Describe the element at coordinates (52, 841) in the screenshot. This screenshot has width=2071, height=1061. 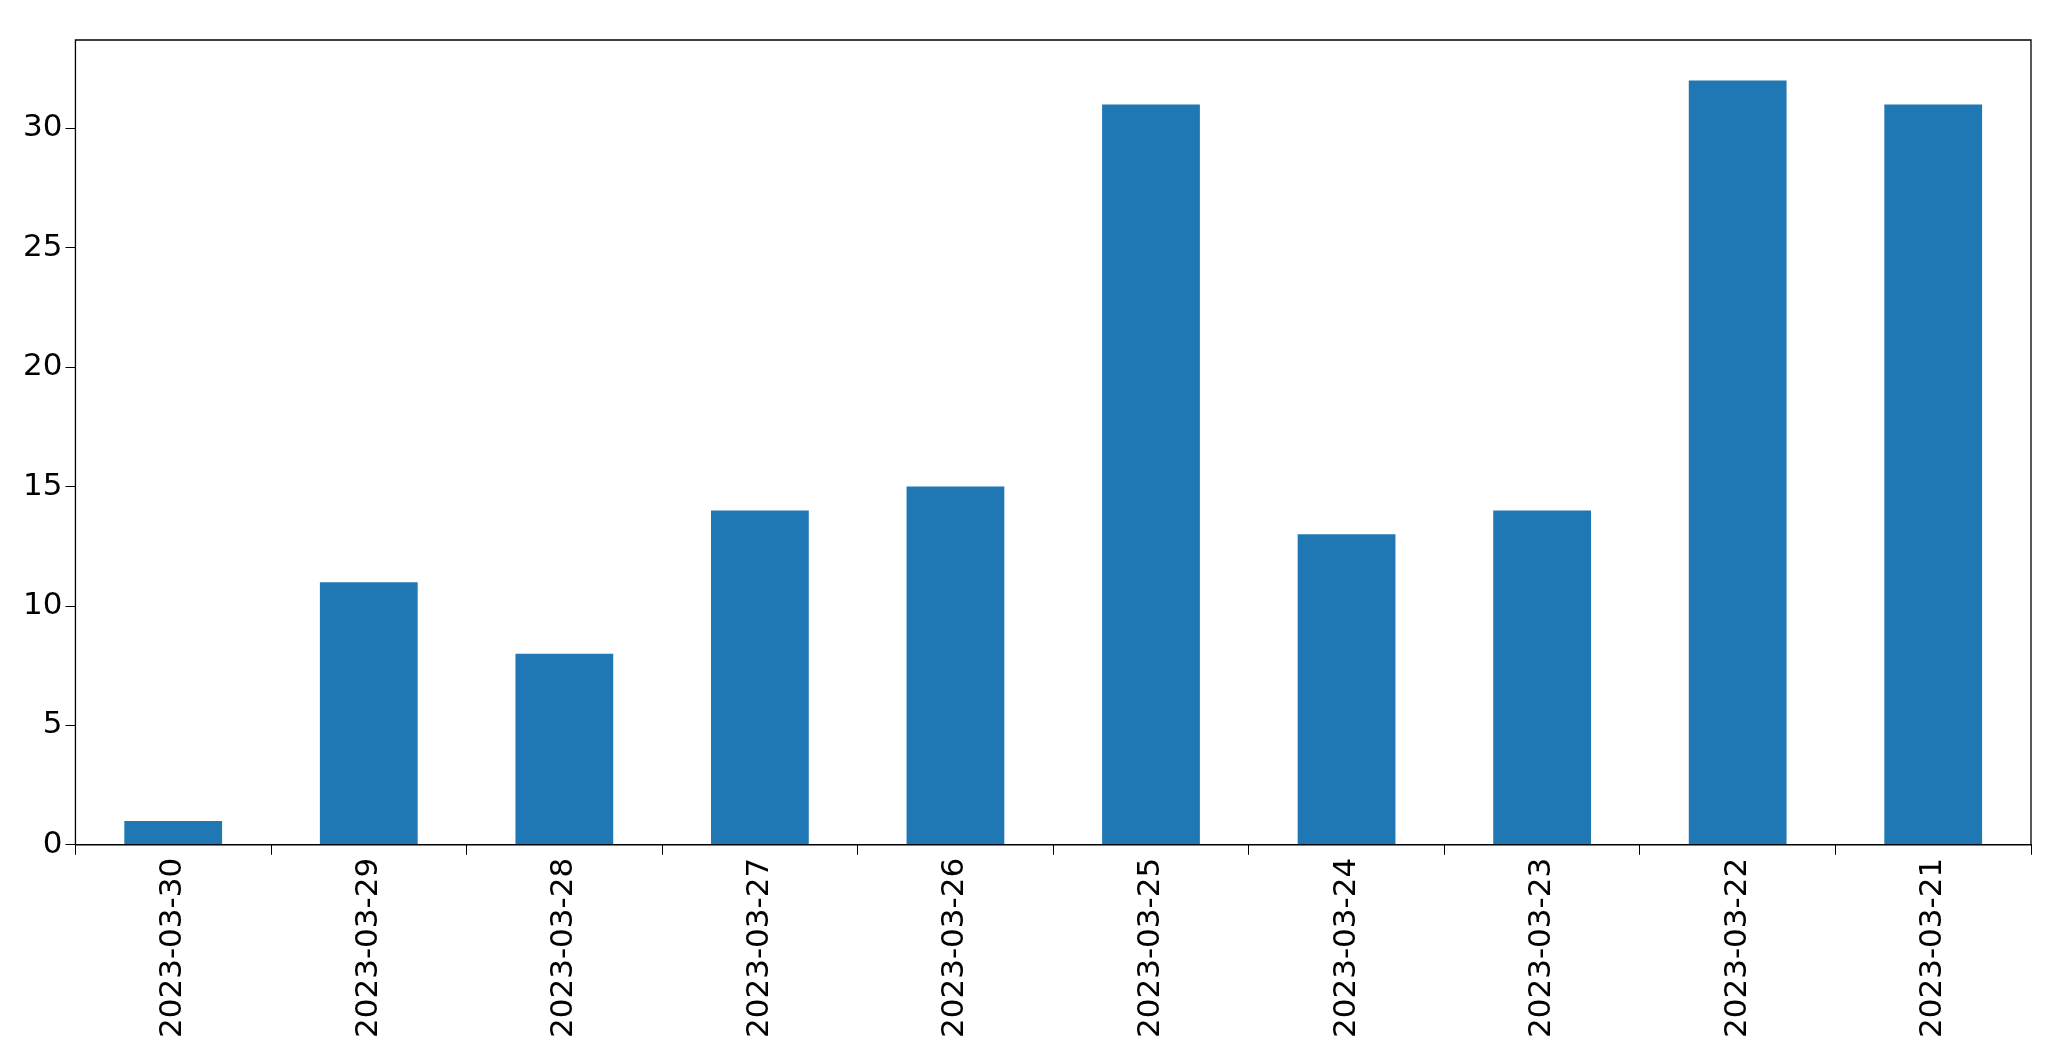
I see `y-tick-label: 0` at that location.